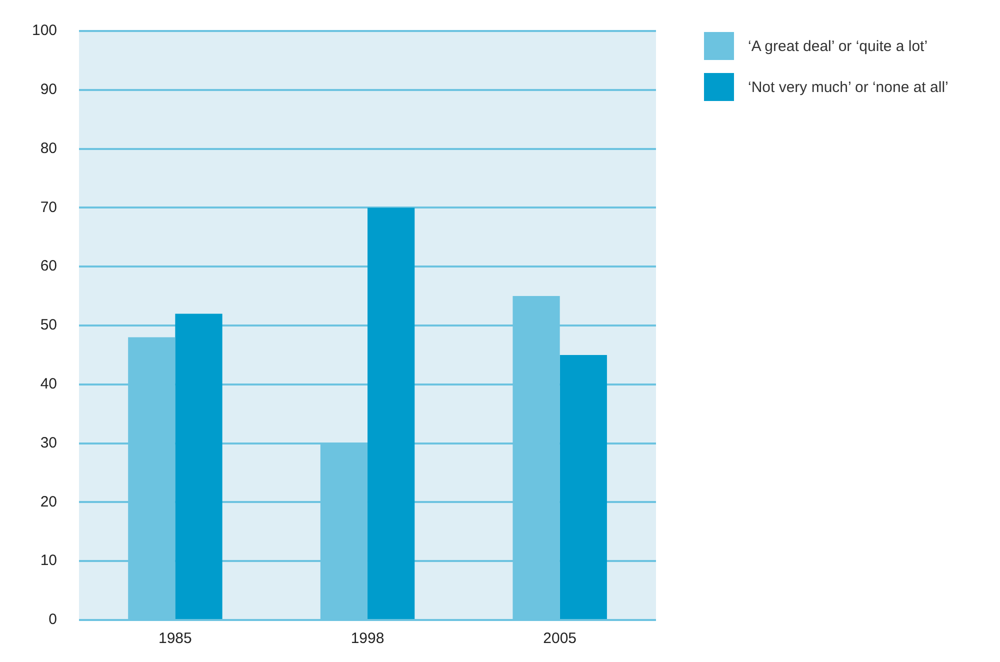 This screenshot has width=1000, height=662. I want to click on y-tick-label: 80, so click(49, 148).